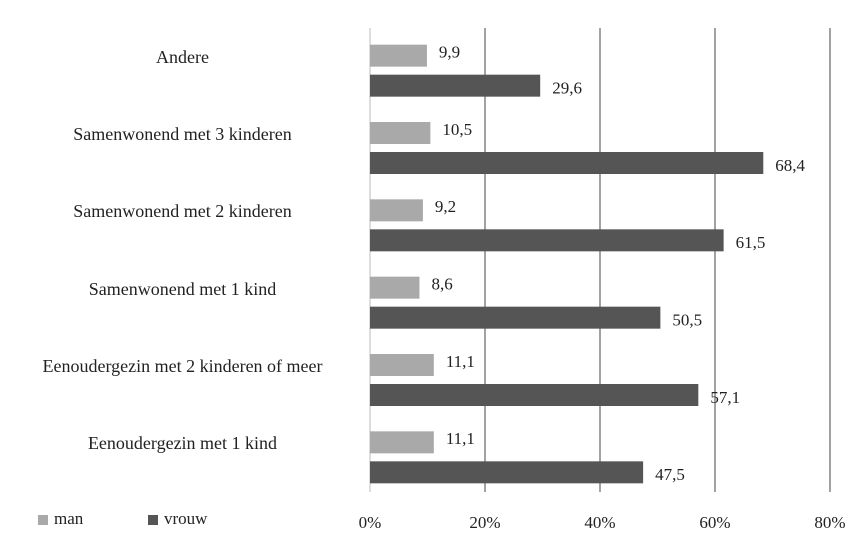 The width and height of the screenshot is (860, 547). I want to click on value-label: 29,6, so click(567, 88).